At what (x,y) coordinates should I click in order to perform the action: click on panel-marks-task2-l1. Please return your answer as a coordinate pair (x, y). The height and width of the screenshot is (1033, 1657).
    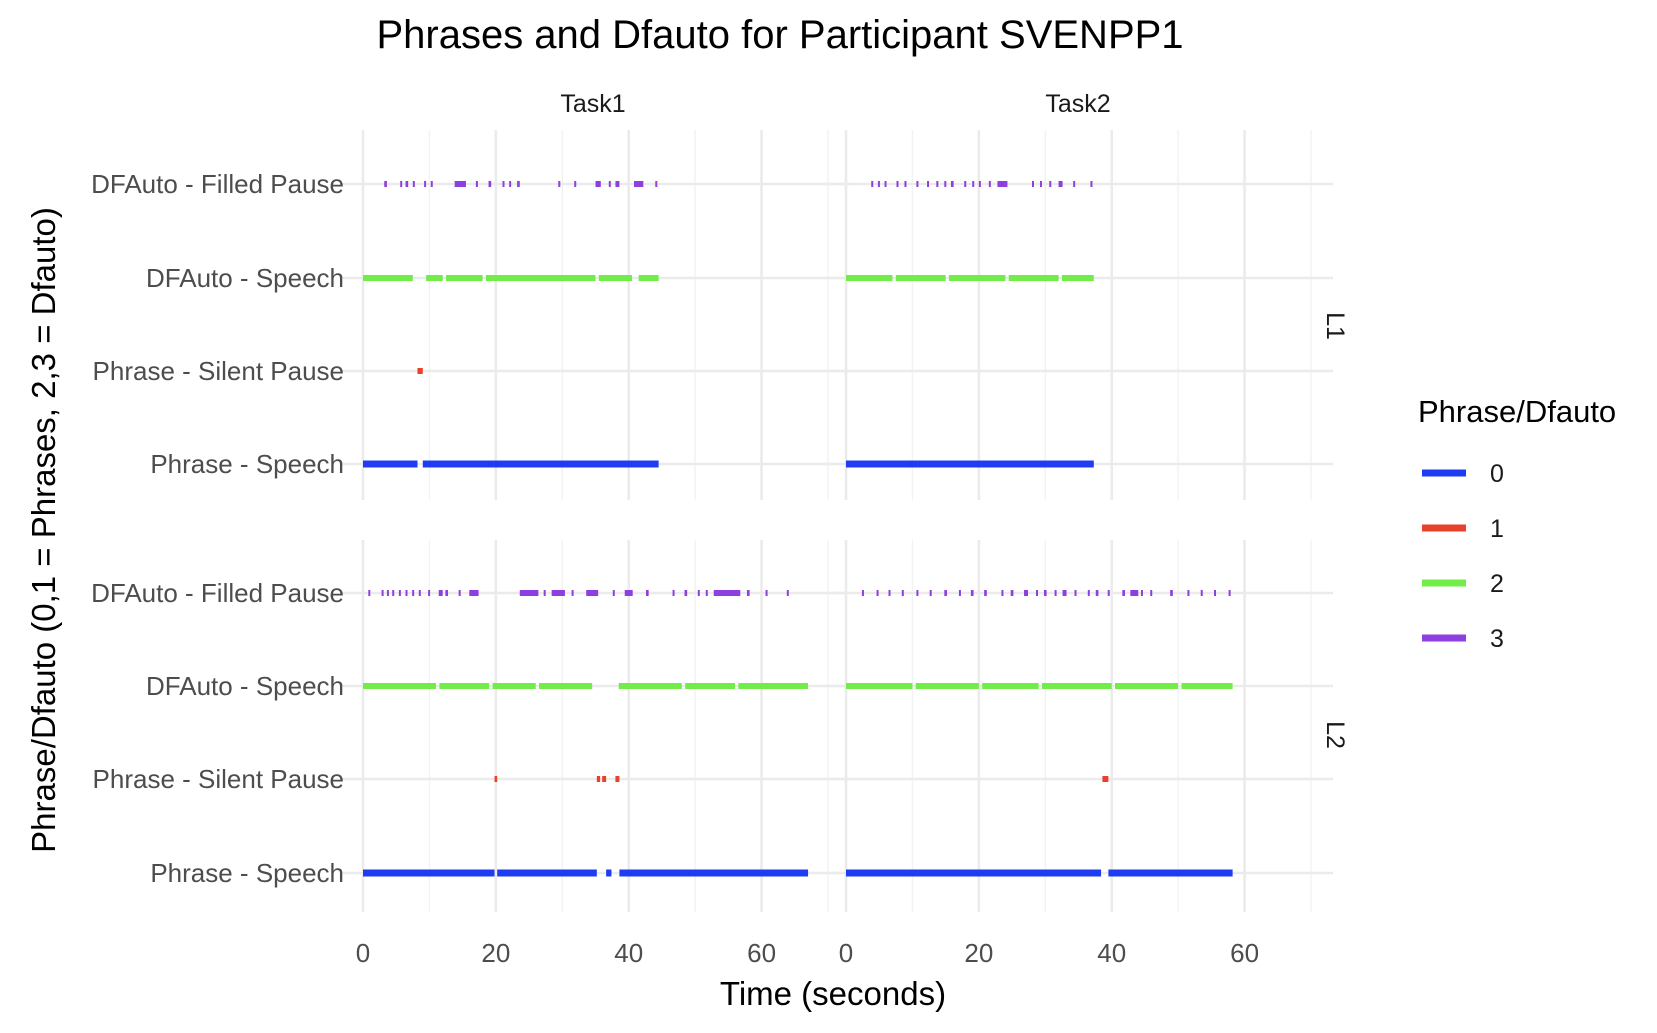
    Looking at the image, I should click on (970, 324).